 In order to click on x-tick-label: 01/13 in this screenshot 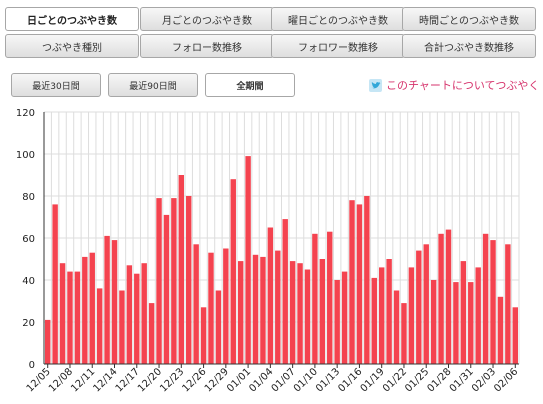, I will do `click(328, 380)`.